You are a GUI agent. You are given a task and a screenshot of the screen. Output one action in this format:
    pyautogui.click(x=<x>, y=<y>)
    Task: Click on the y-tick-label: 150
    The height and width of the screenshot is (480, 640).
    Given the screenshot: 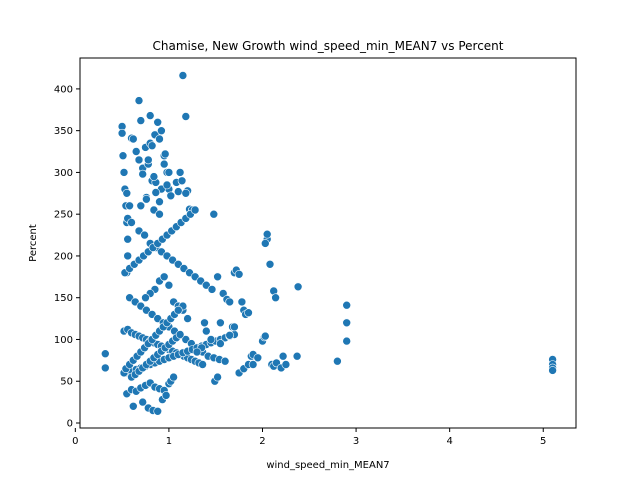 What is the action you would take?
    pyautogui.click(x=63, y=298)
    